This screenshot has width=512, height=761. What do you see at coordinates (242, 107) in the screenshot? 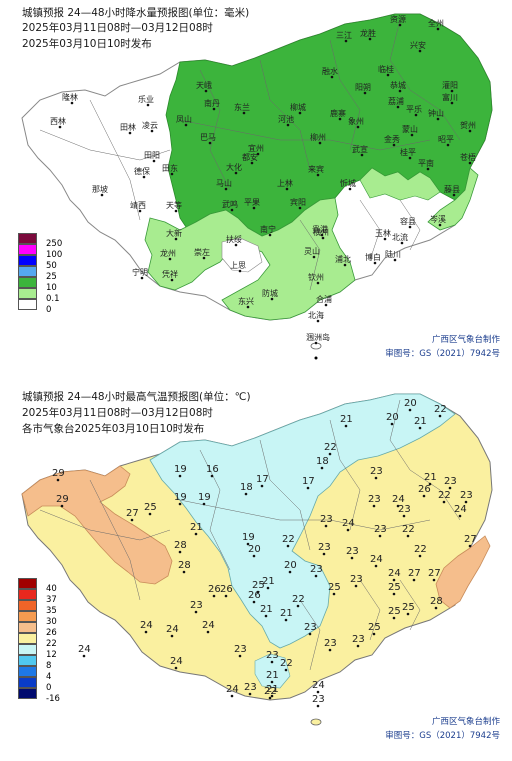
I see `city-label: 东兰` at bounding box center [242, 107].